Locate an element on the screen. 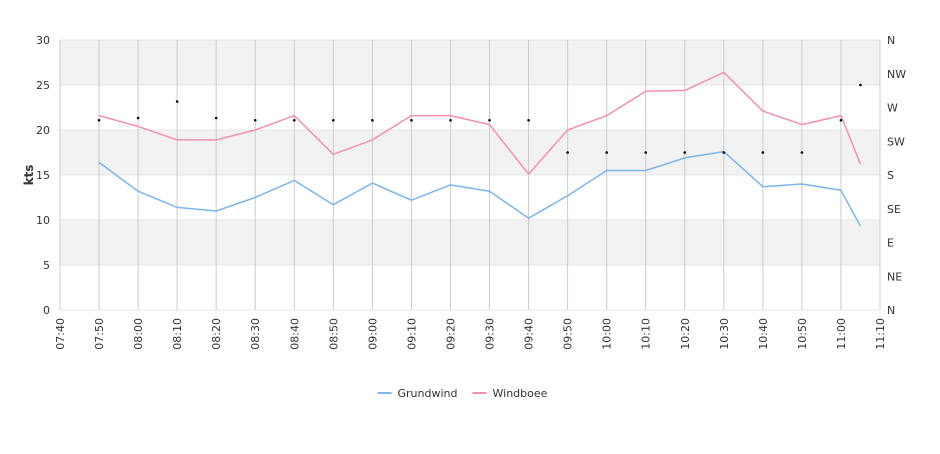 The height and width of the screenshot is (454, 940). x-tick-label: 08:50 is located at coordinates (333, 334).